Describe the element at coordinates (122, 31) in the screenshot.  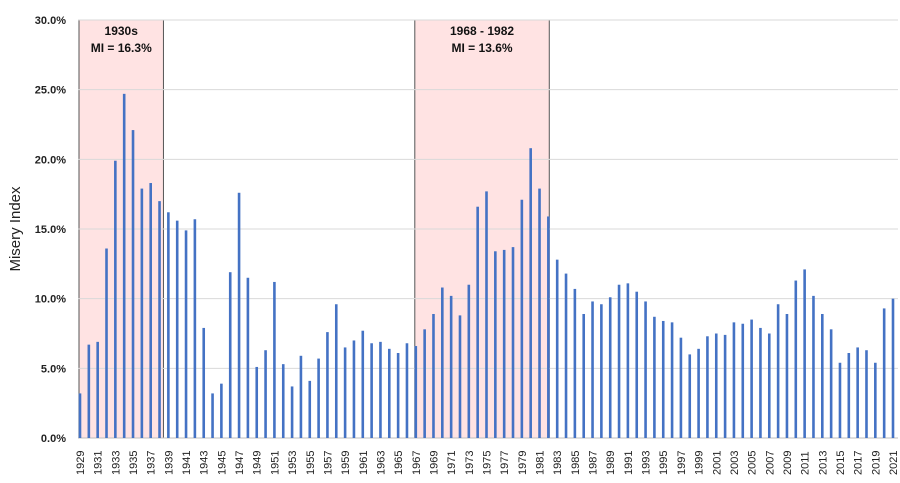
I see `box-label-title: 1930s` at that location.